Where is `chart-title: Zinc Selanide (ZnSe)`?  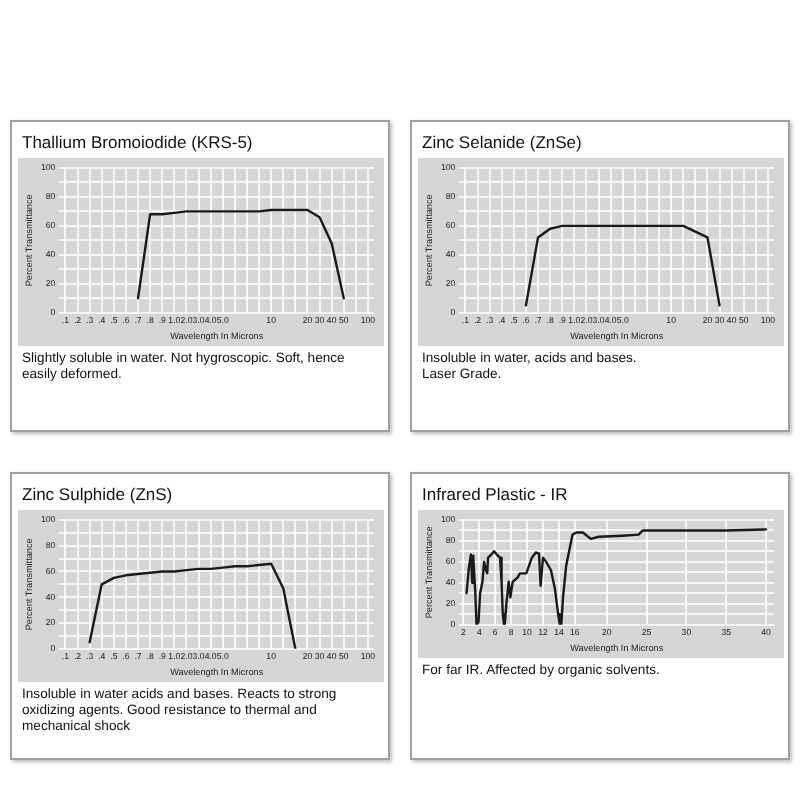
chart-title: Zinc Selanide (ZnSe) is located at coordinates (502, 142).